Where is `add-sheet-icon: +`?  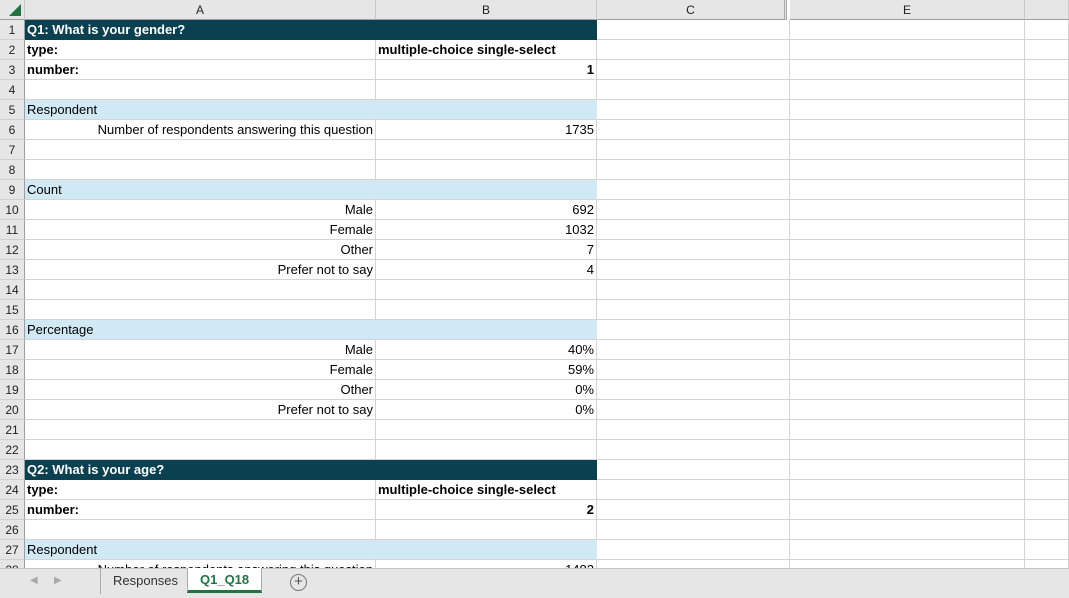
add-sheet-icon: + is located at coordinates (298, 582).